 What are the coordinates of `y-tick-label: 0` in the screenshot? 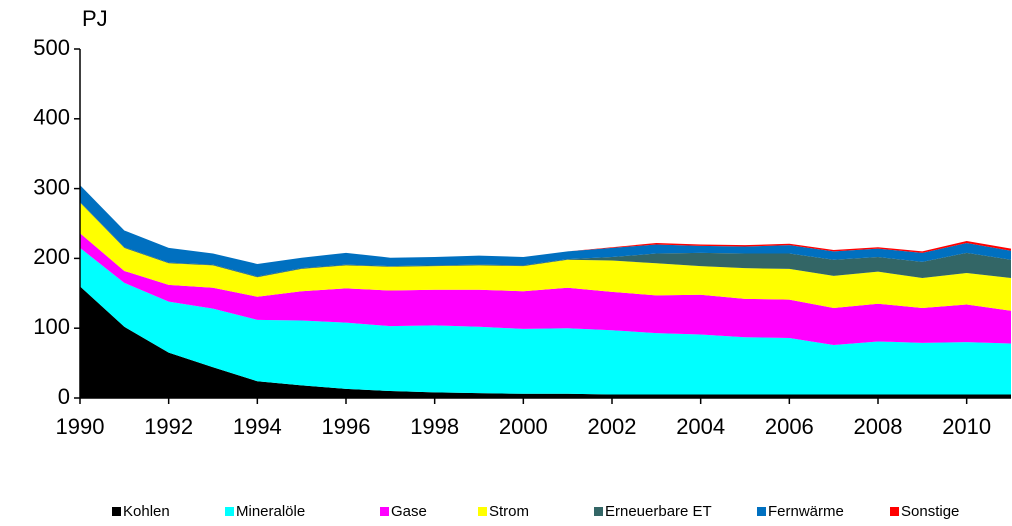 It's located at (64, 396).